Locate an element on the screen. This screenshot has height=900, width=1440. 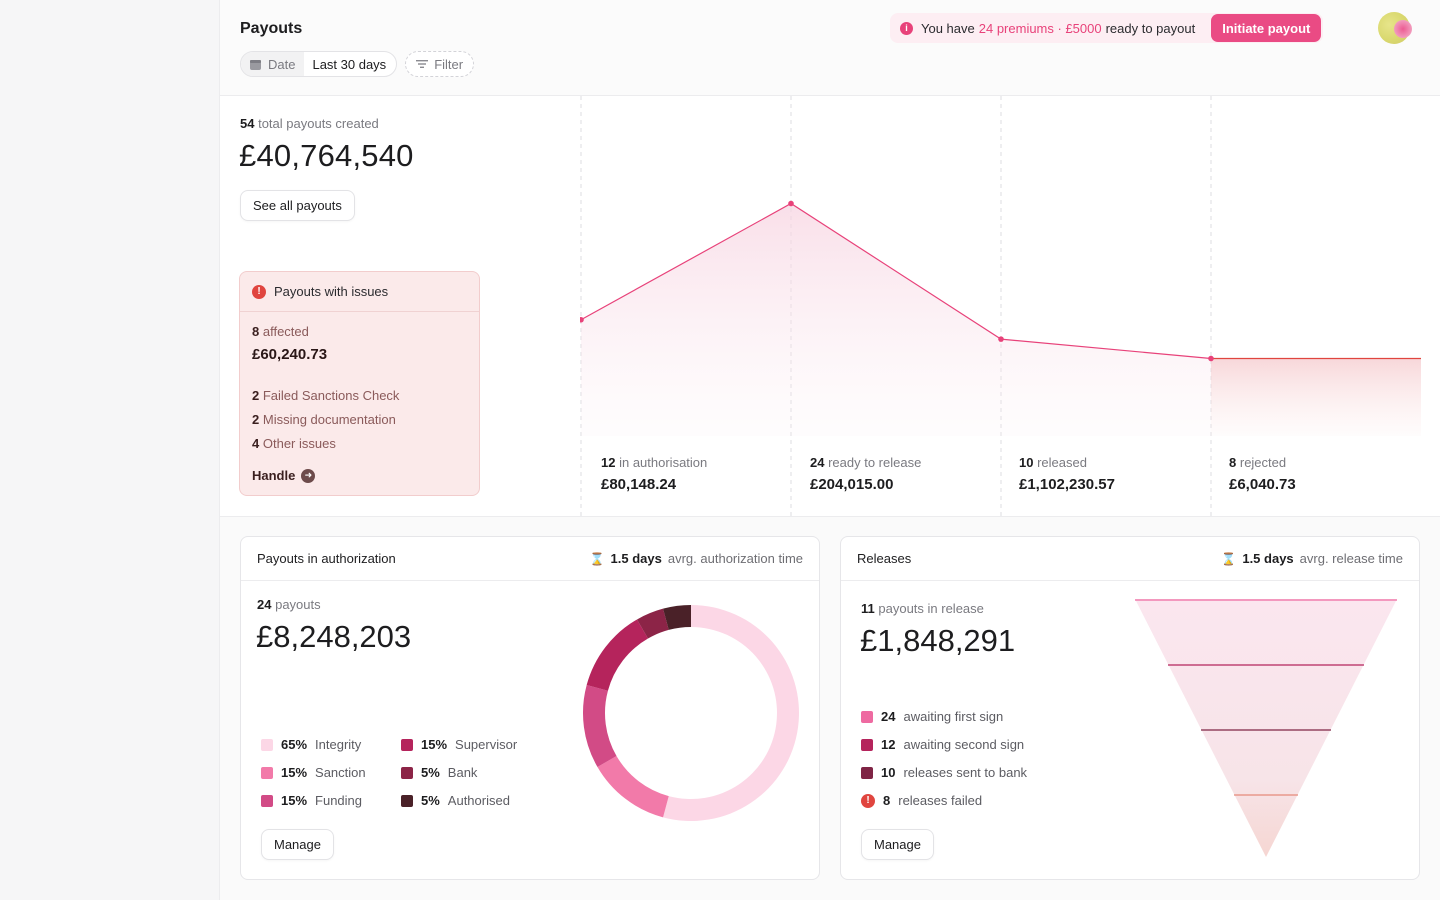
funnel-legend-item: ! 8 releases failed is located at coordinates (921, 800).